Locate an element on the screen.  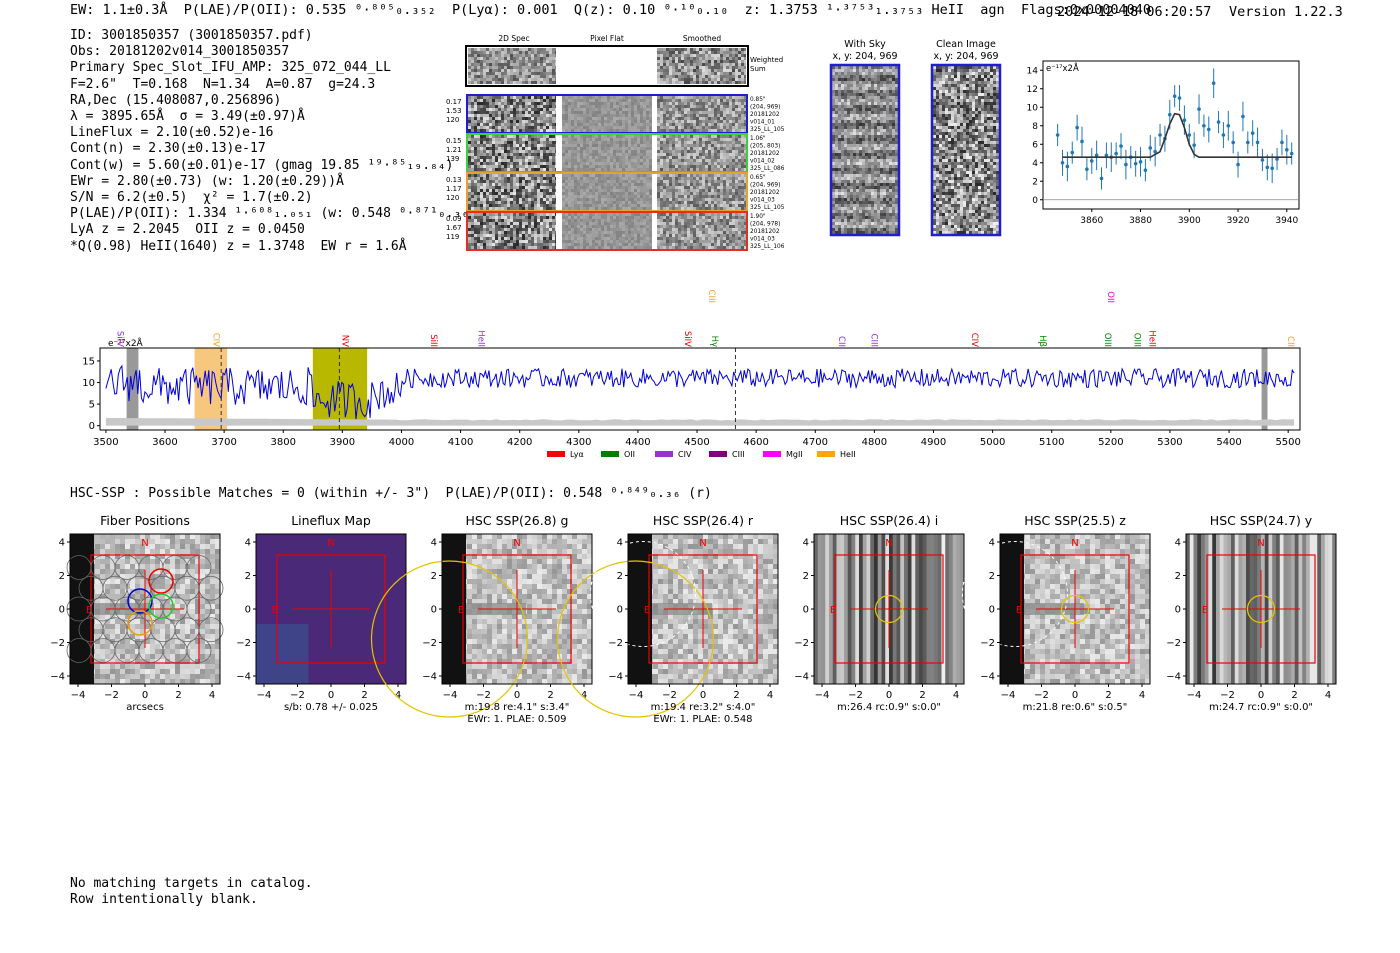
cutout-row-frame is located at coordinates (607, 231).